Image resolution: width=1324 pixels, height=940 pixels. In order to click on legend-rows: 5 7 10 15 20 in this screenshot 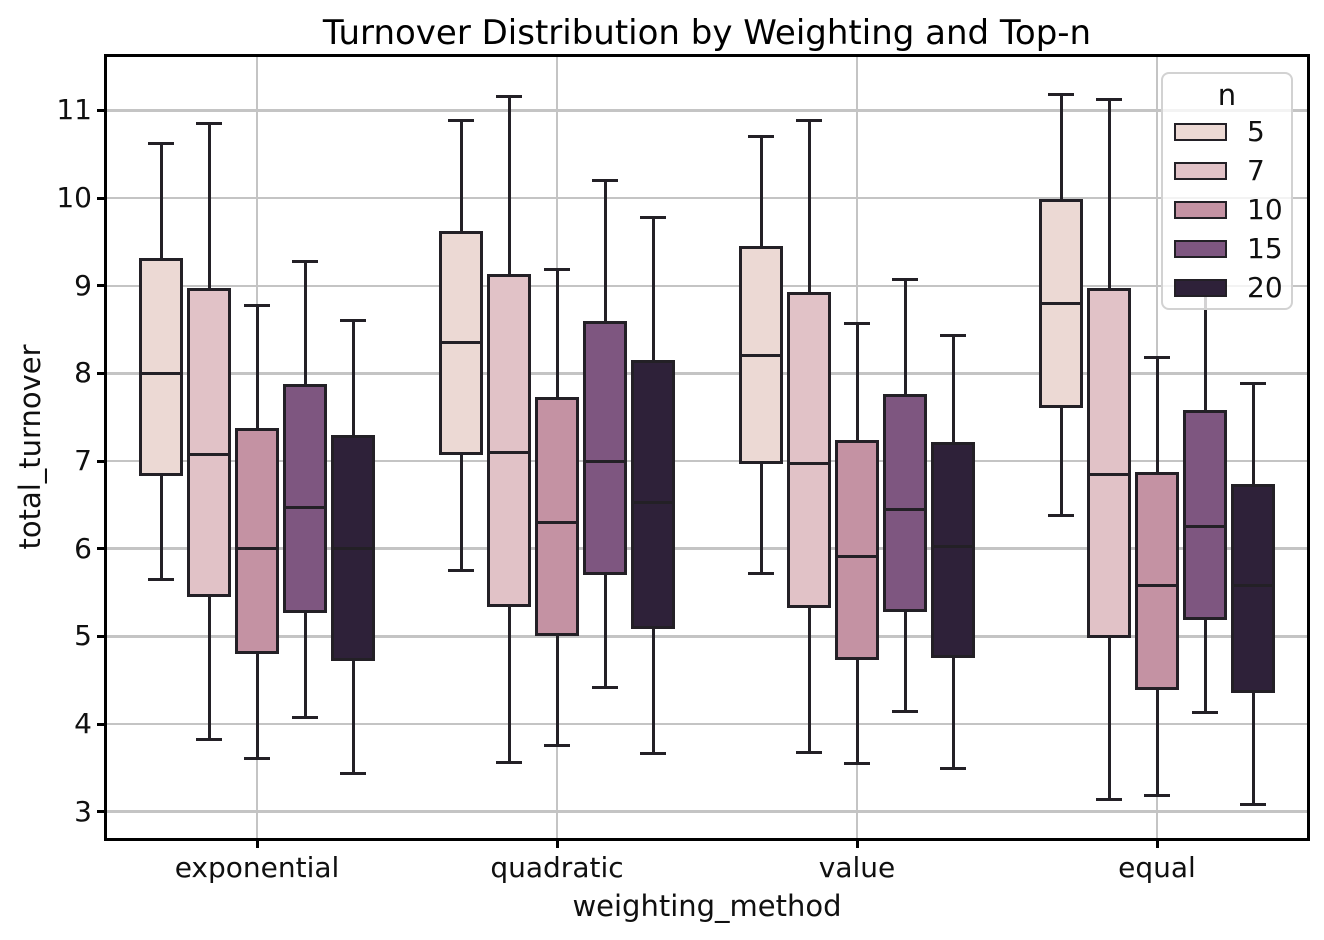, I will do `click(1227, 209)`.